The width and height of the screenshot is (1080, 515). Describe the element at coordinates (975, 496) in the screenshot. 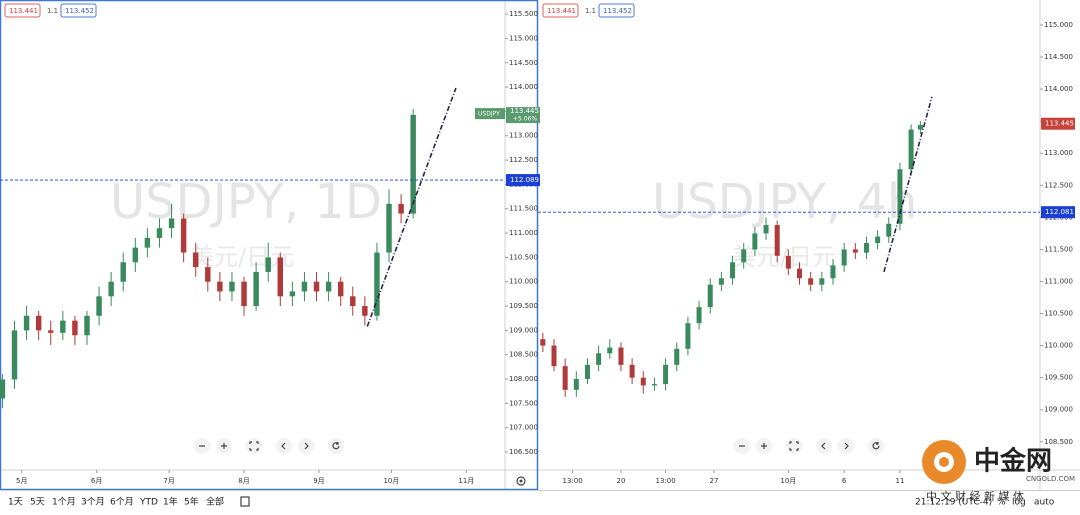

I see `logo-tagline: 中 文 财 经 新 媒 体` at that location.